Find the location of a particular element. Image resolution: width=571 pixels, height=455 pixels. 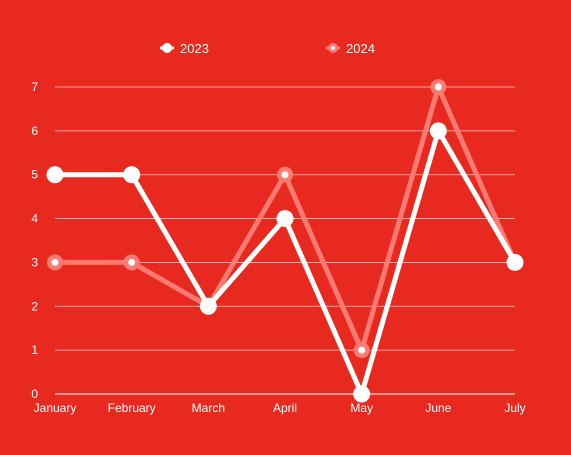

data-point-2024-february is located at coordinates (131, 262).